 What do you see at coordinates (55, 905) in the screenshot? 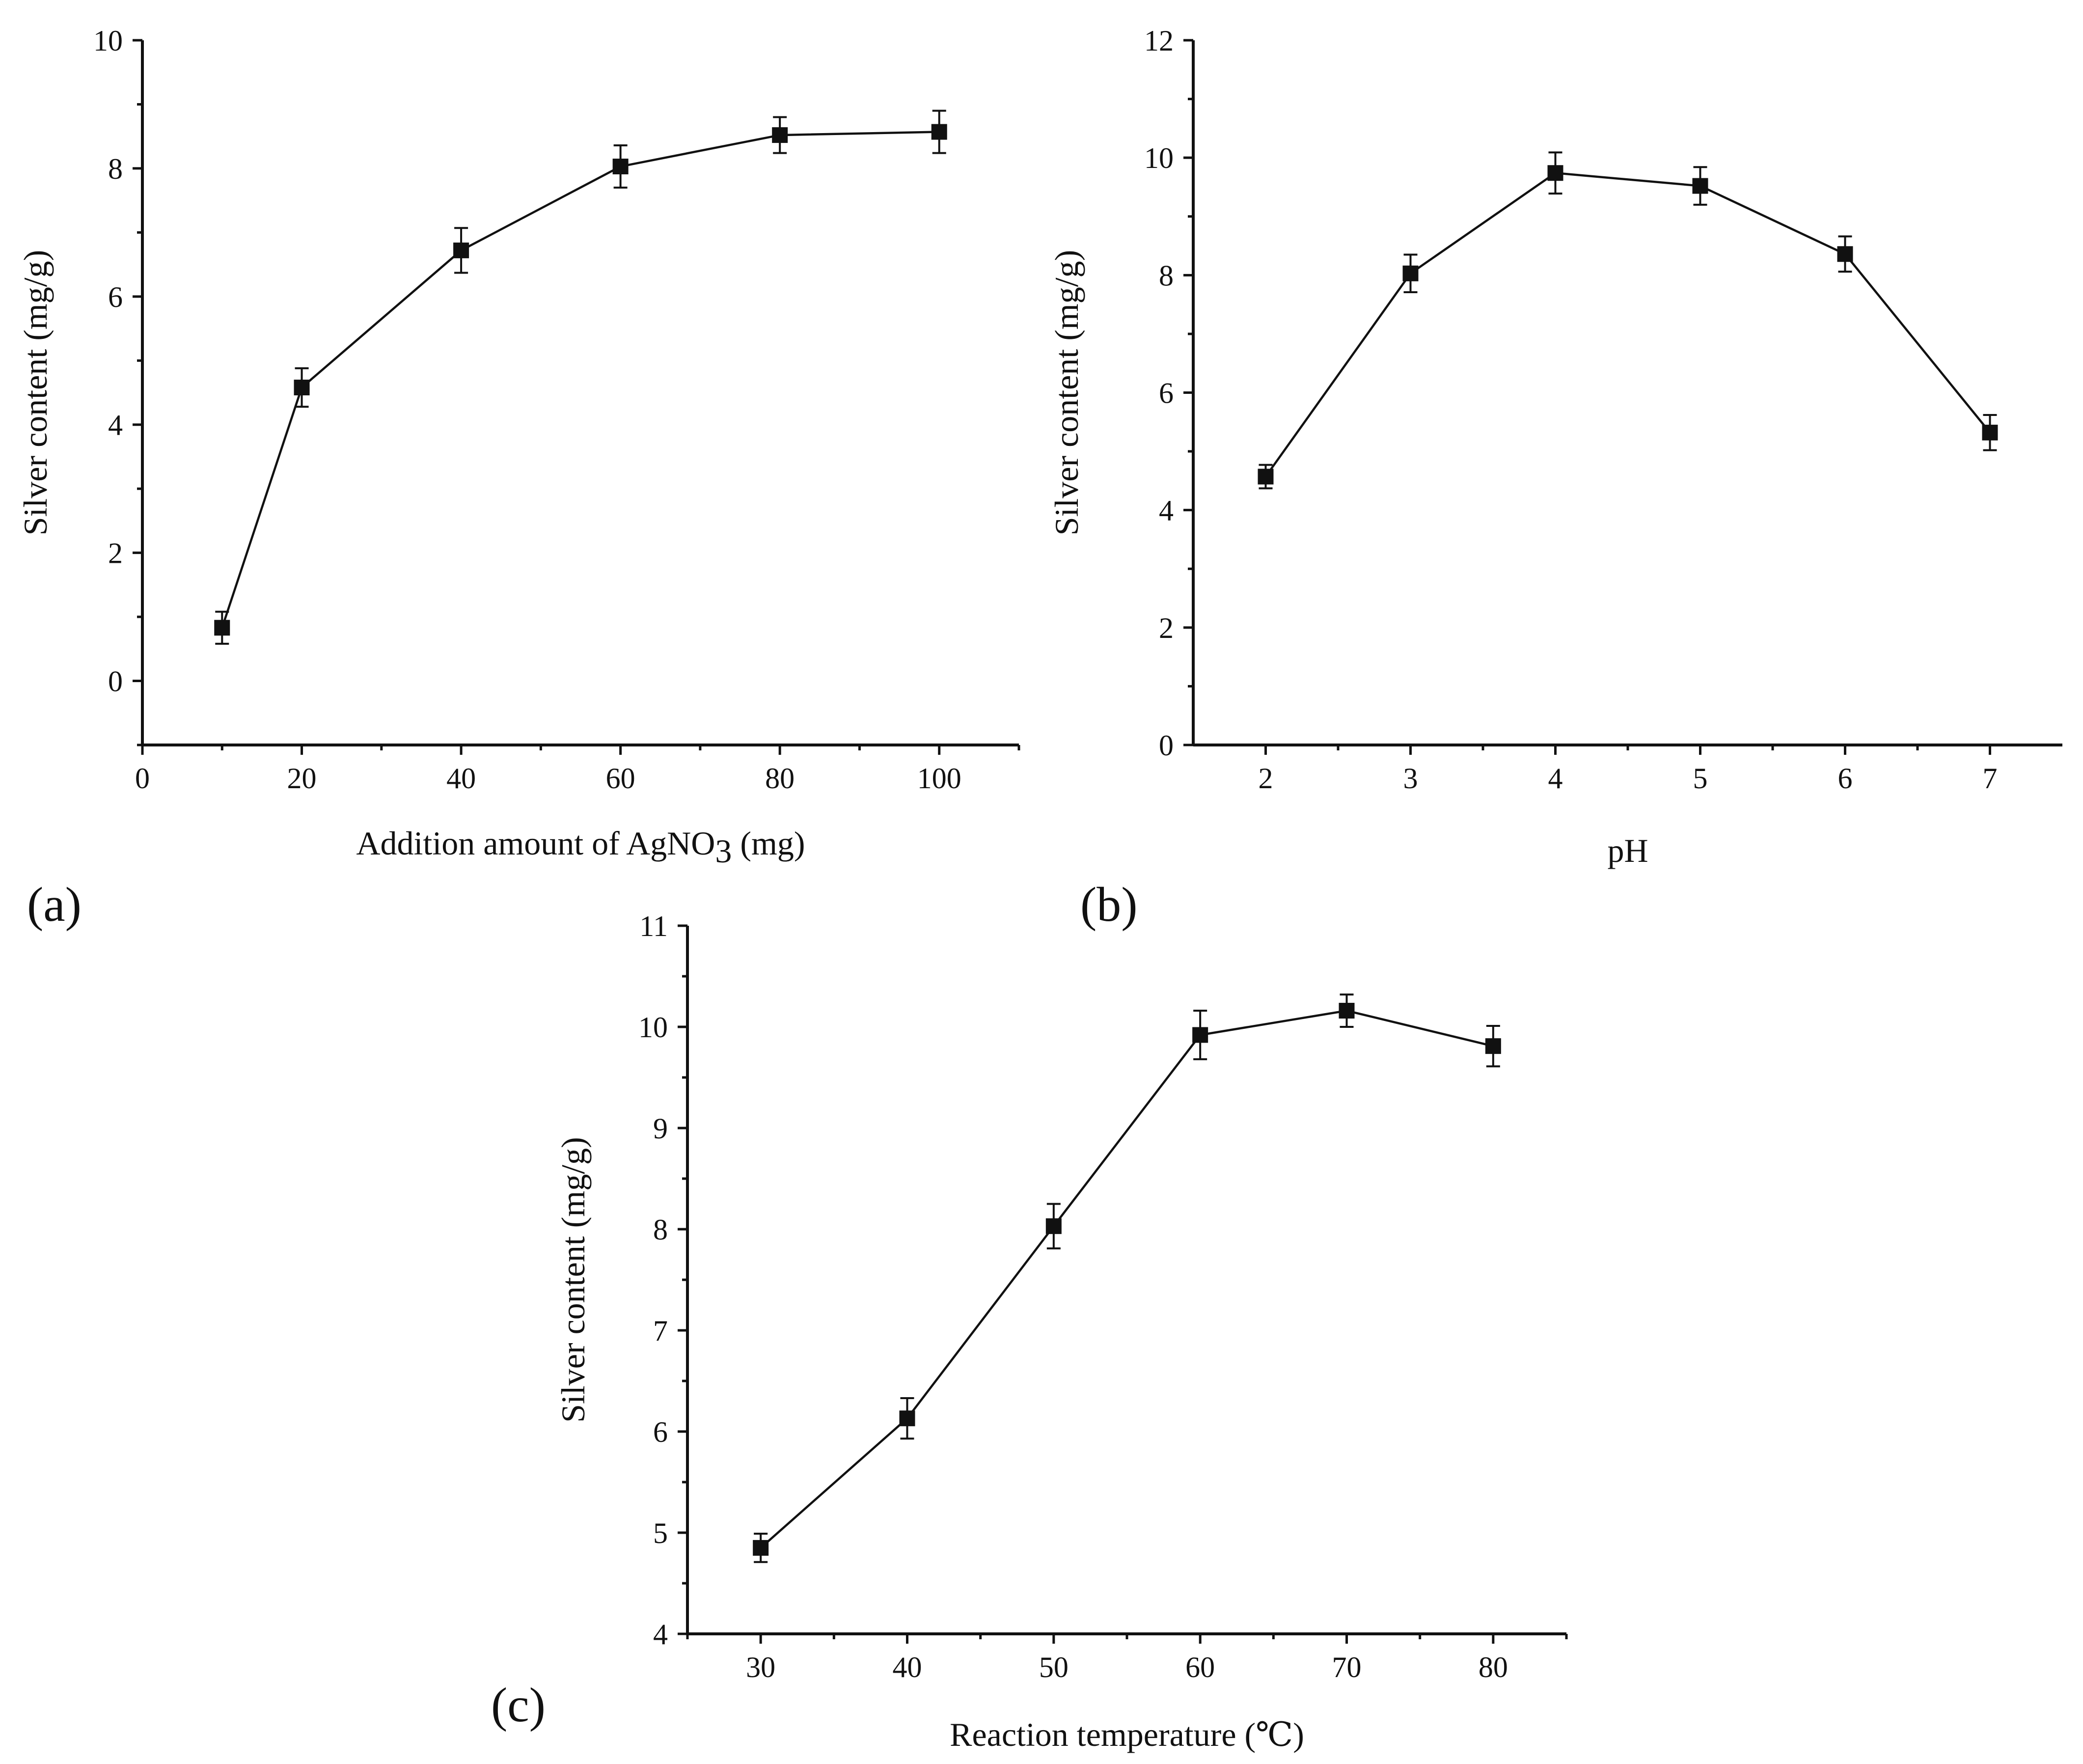
I see `panel-label: (a)` at bounding box center [55, 905].